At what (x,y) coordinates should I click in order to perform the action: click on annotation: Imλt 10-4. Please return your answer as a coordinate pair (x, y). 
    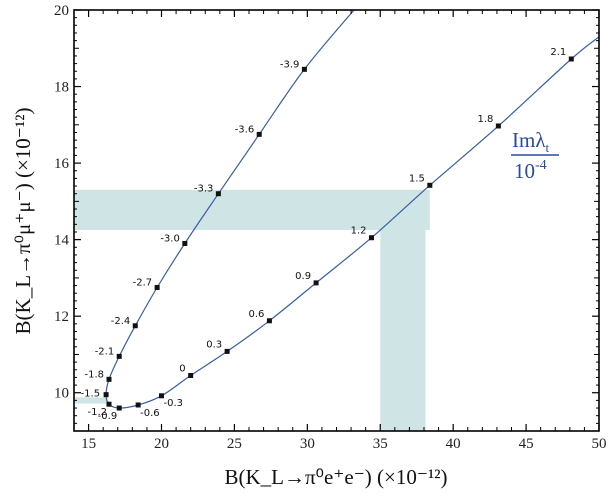
    Looking at the image, I should click on (535, 155).